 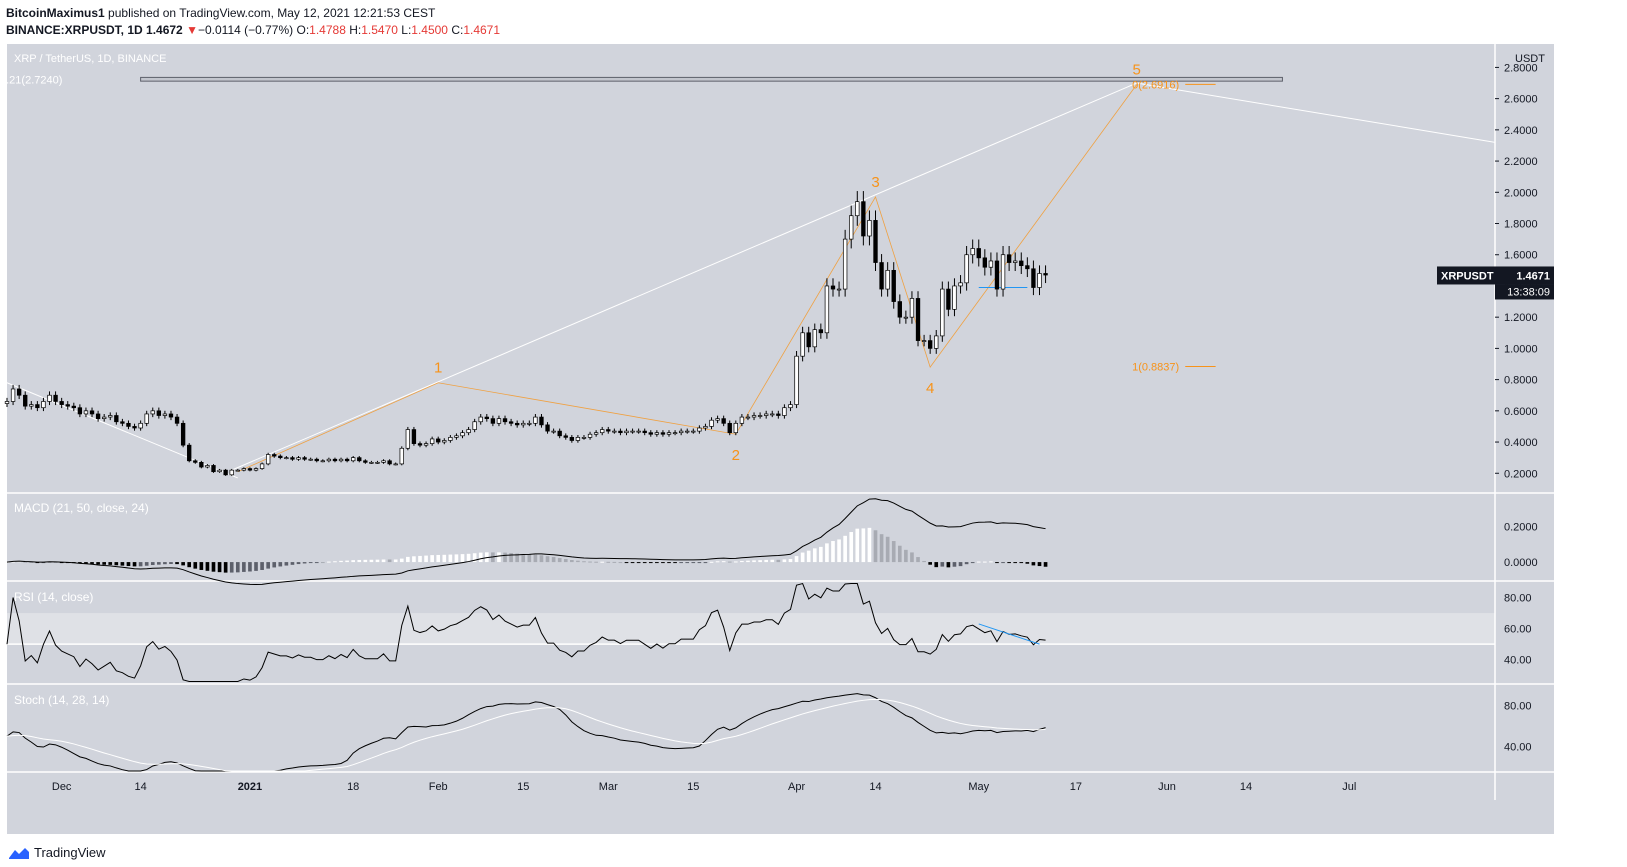 What do you see at coordinates (1518, 747) in the screenshot?
I see `stoch-tick-label: 40.00` at bounding box center [1518, 747].